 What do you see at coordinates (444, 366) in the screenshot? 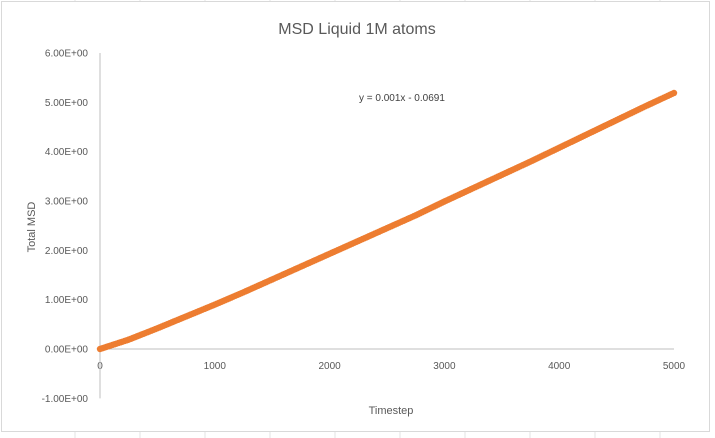
I see `x-tick-label: 3000` at bounding box center [444, 366].